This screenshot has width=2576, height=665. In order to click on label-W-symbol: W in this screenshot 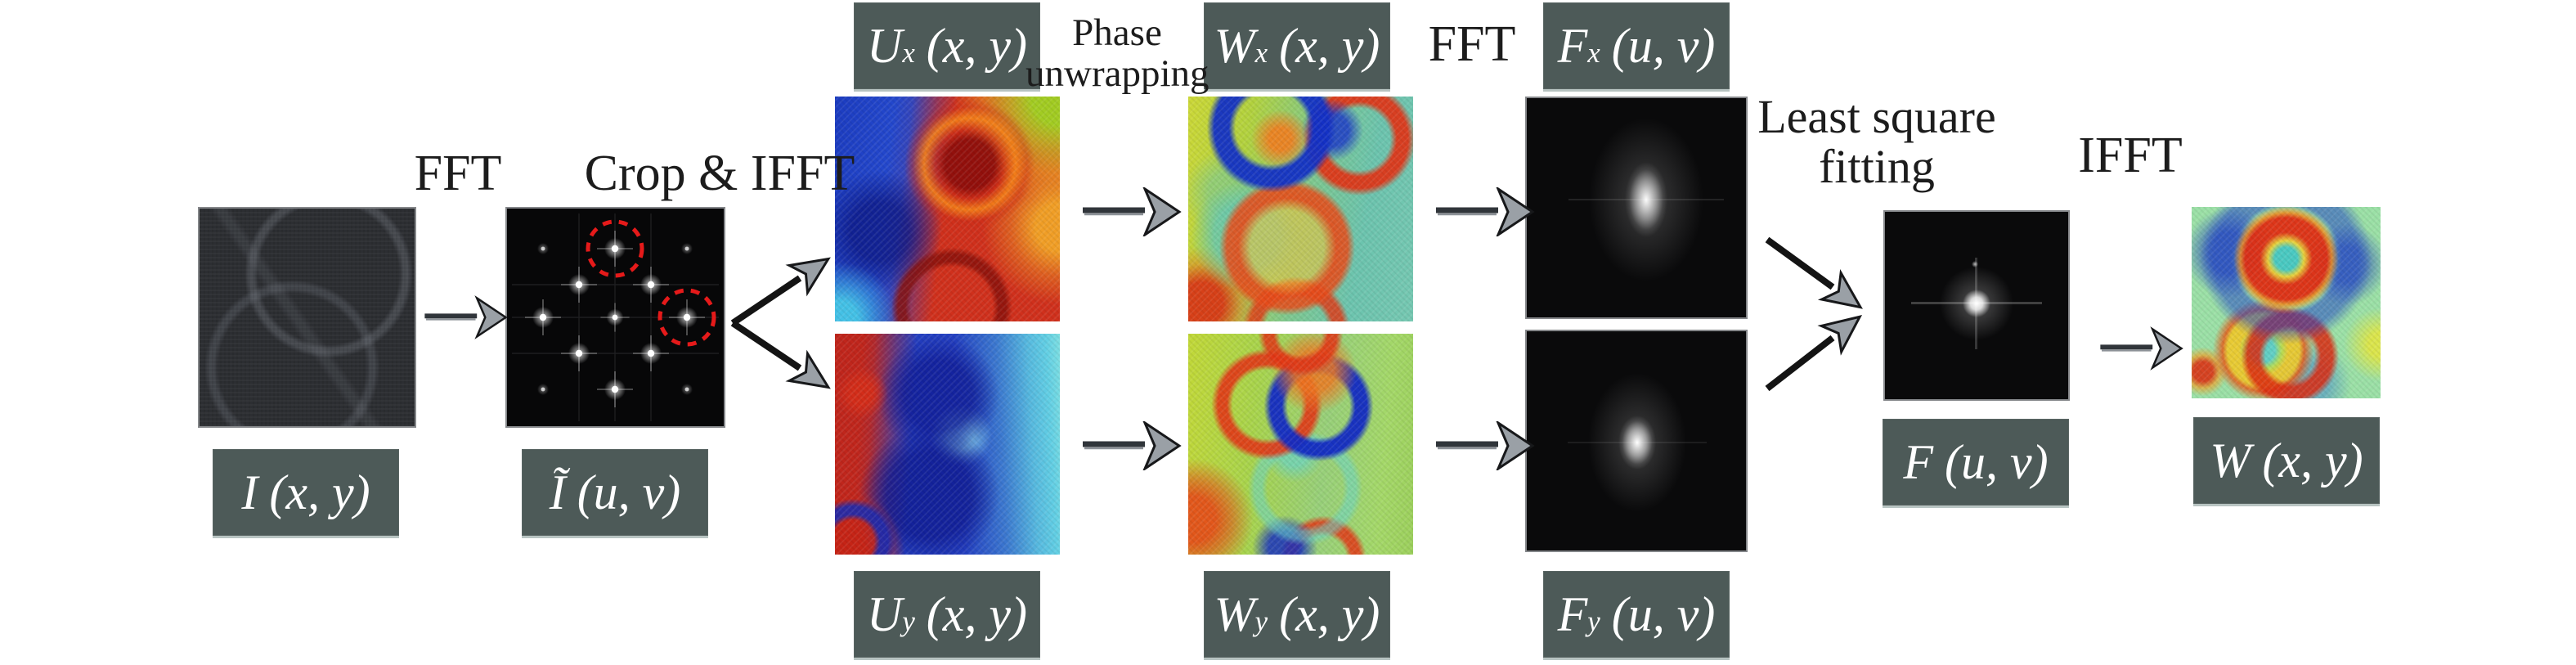, I will do `click(2230, 461)`.